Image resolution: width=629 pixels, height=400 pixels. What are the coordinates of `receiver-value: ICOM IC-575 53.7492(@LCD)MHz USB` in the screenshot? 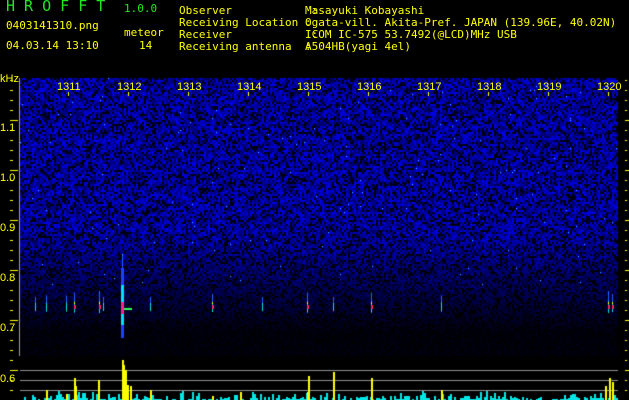 It's located at (411, 34).